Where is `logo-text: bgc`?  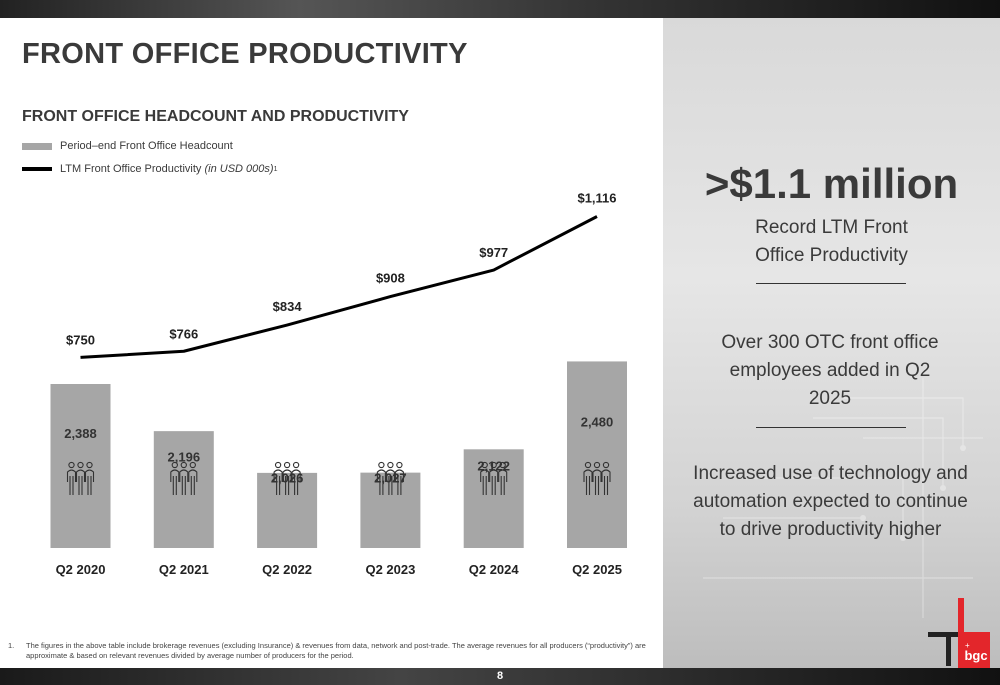 logo-text: bgc is located at coordinates (975, 655).